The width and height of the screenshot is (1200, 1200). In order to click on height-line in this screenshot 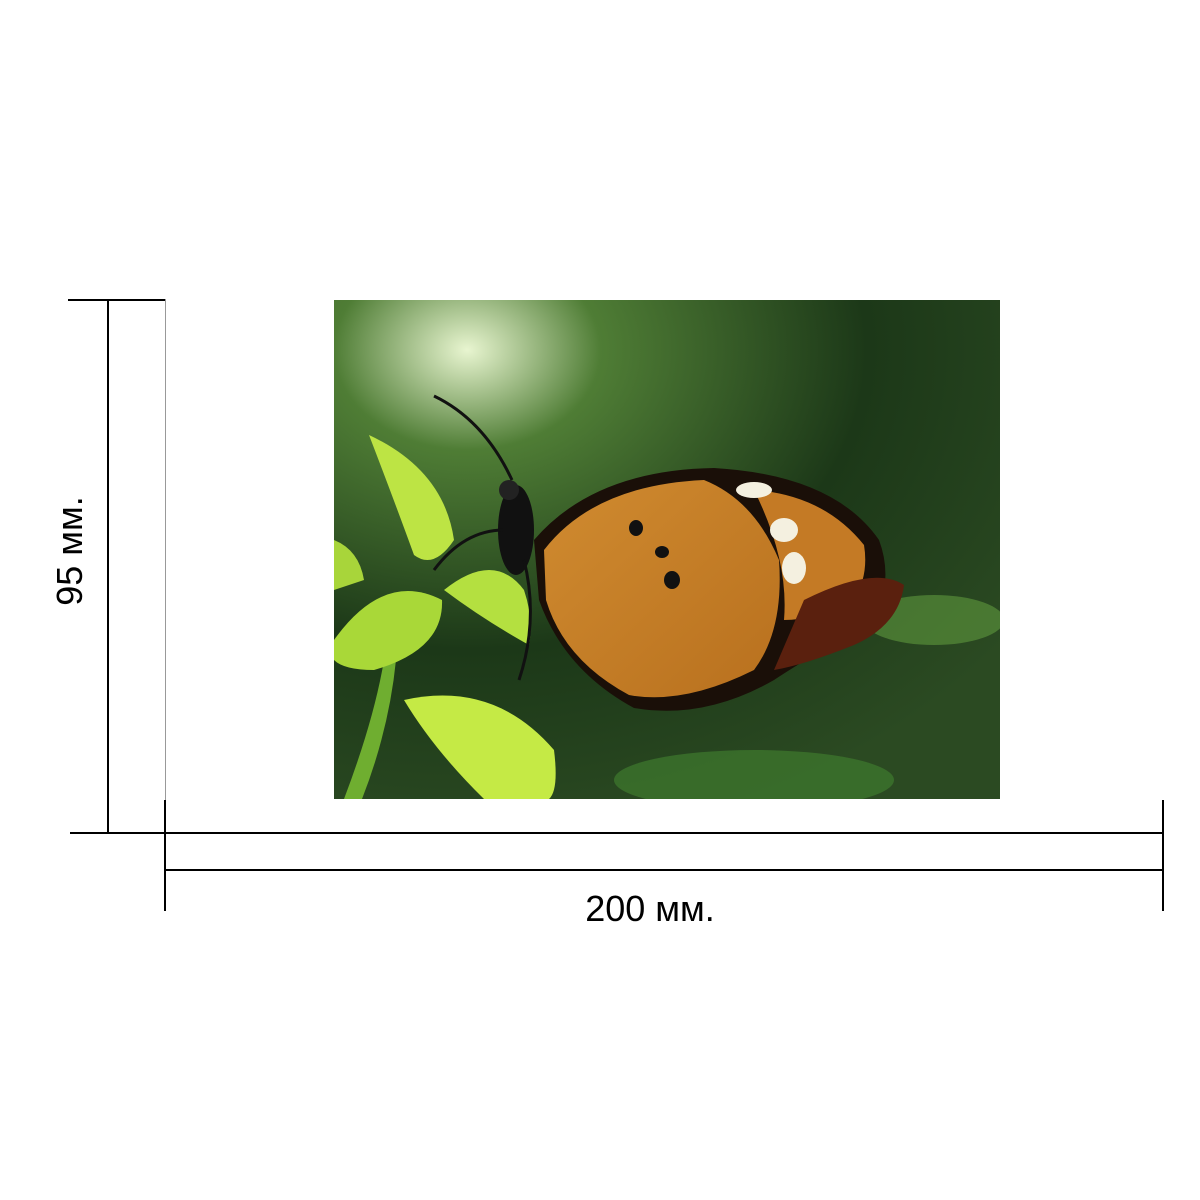, I will do `click(108, 566)`.